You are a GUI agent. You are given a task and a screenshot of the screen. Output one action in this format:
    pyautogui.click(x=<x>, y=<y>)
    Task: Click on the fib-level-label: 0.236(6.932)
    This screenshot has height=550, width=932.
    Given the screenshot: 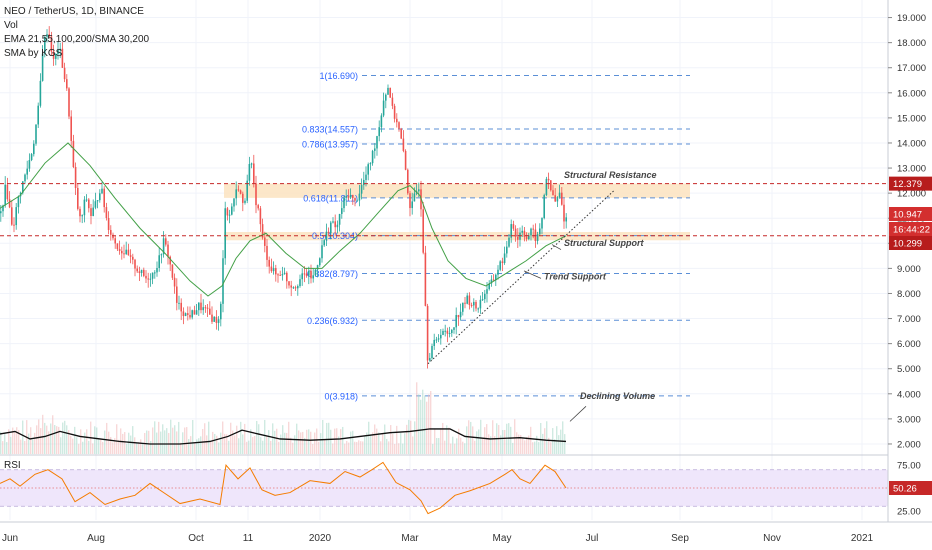 What is the action you would take?
    pyautogui.click(x=332, y=321)
    